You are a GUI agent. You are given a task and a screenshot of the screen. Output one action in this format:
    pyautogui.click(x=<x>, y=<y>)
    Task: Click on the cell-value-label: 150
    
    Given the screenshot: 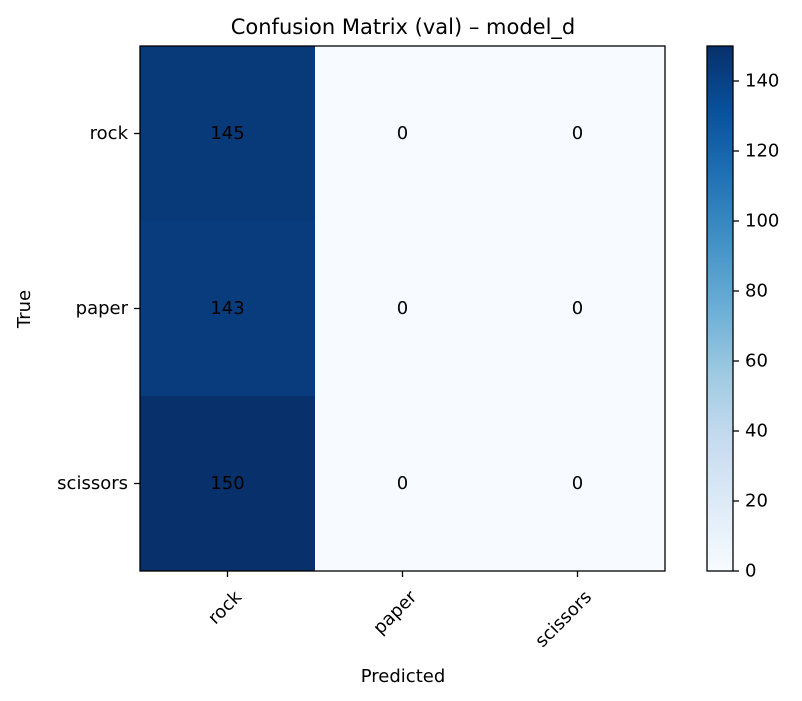 What is the action you would take?
    pyautogui.click(x=227, y=483)
    